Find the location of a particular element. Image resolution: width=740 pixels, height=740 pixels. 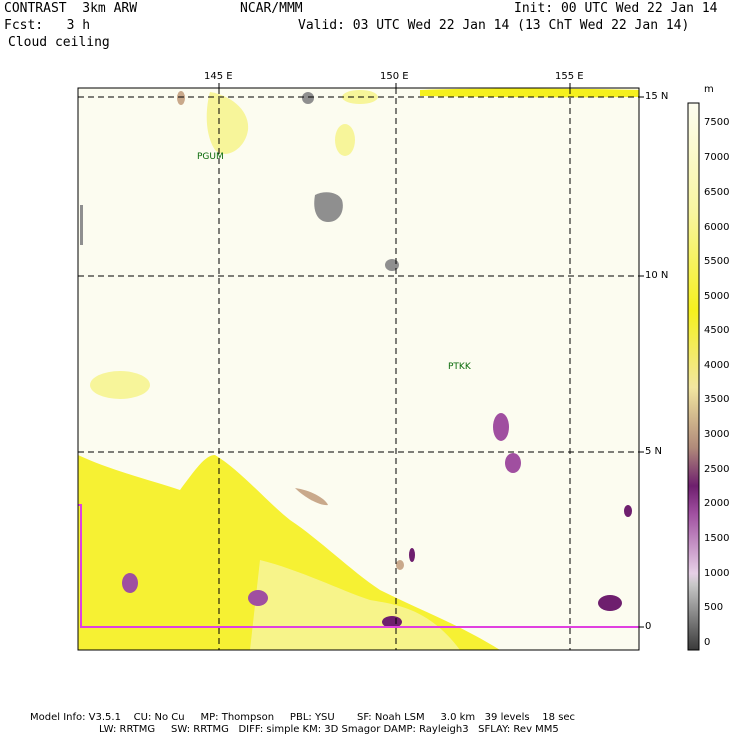

colorbar-label: 6500 is located at coordinates (717, 192).